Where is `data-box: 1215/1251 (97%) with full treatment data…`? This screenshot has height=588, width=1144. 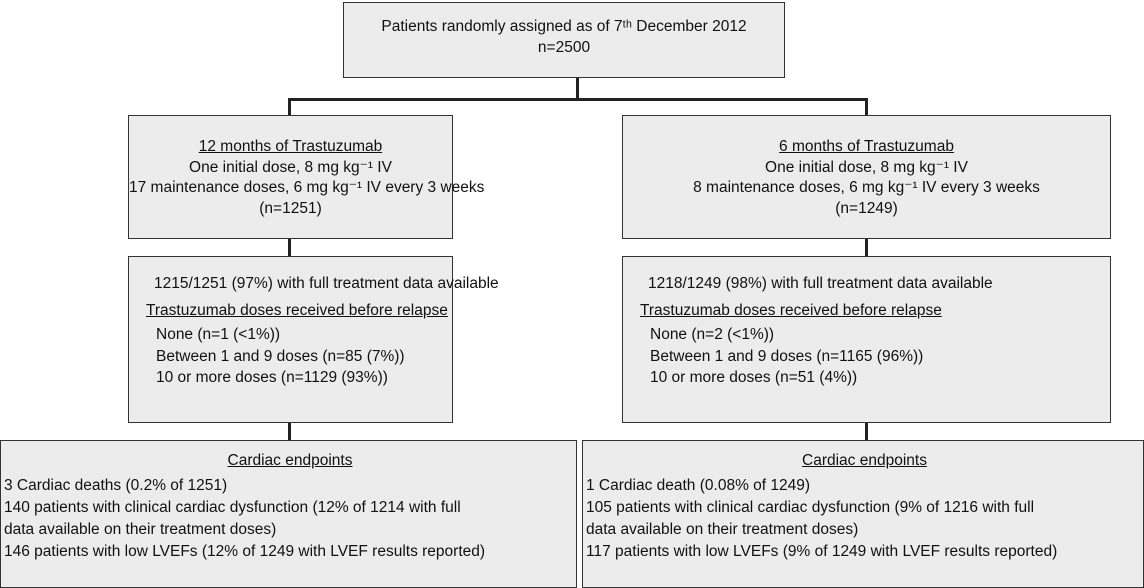
data-box: 1215/1251 (97%) with full treatment data… is located at coordinates (313, 339).